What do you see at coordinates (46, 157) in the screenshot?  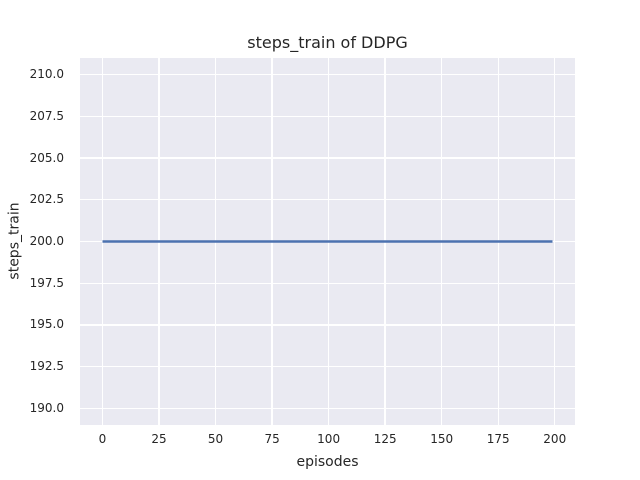 I see `y-tick-label: 205.0` at bounding box center [46, 157].